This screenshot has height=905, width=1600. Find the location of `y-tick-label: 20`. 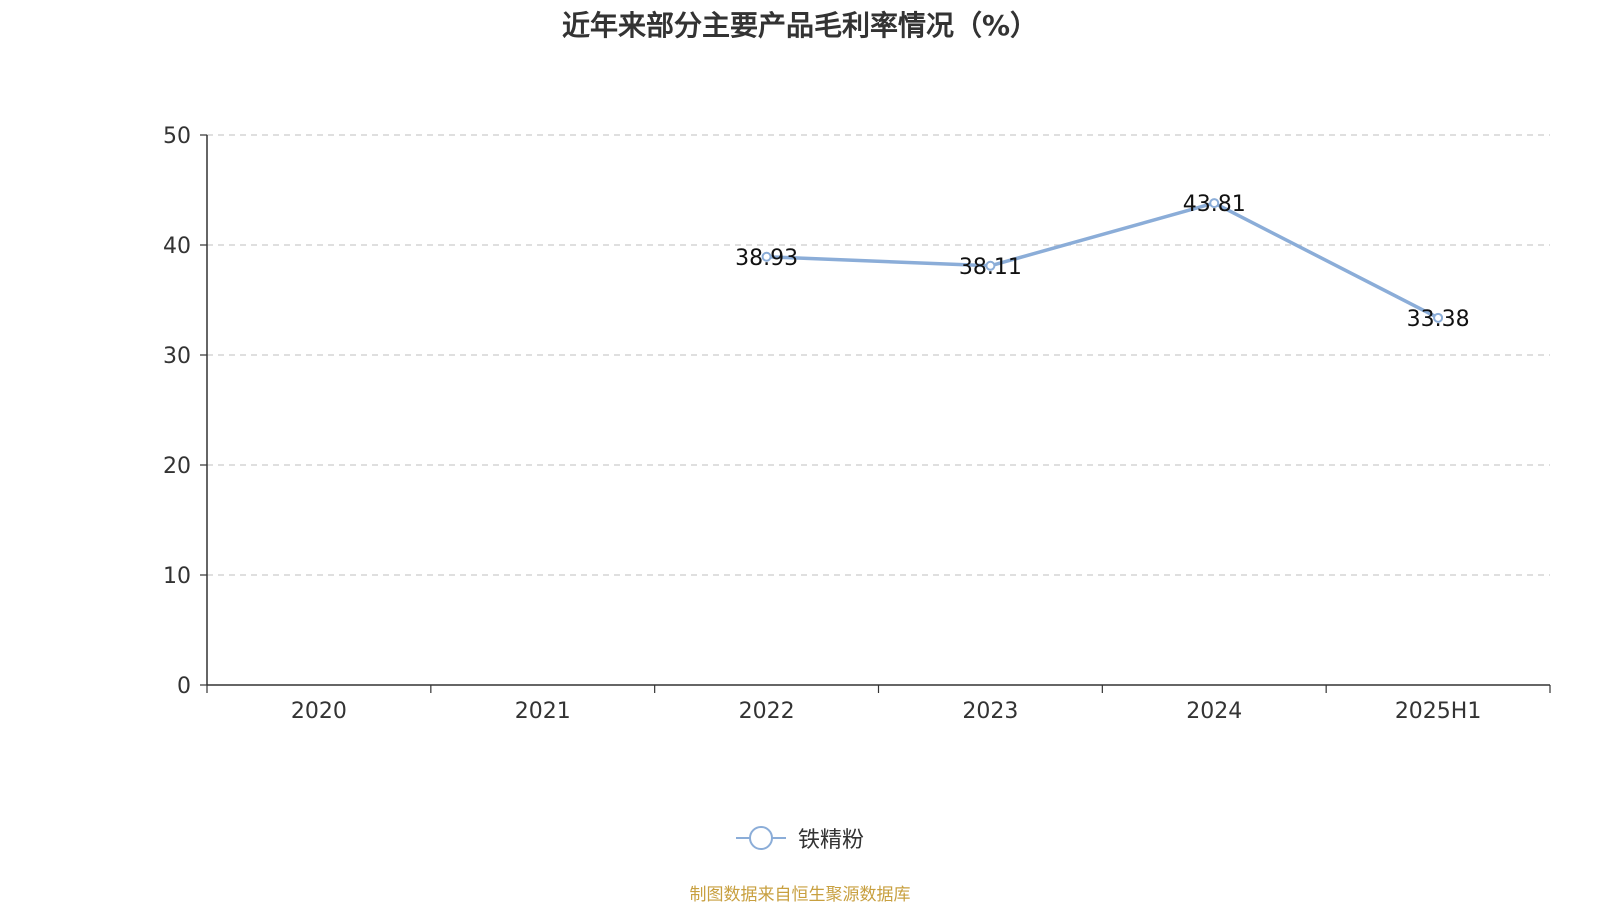

y-tick-label: 20 is located at coordinates (177, 466).